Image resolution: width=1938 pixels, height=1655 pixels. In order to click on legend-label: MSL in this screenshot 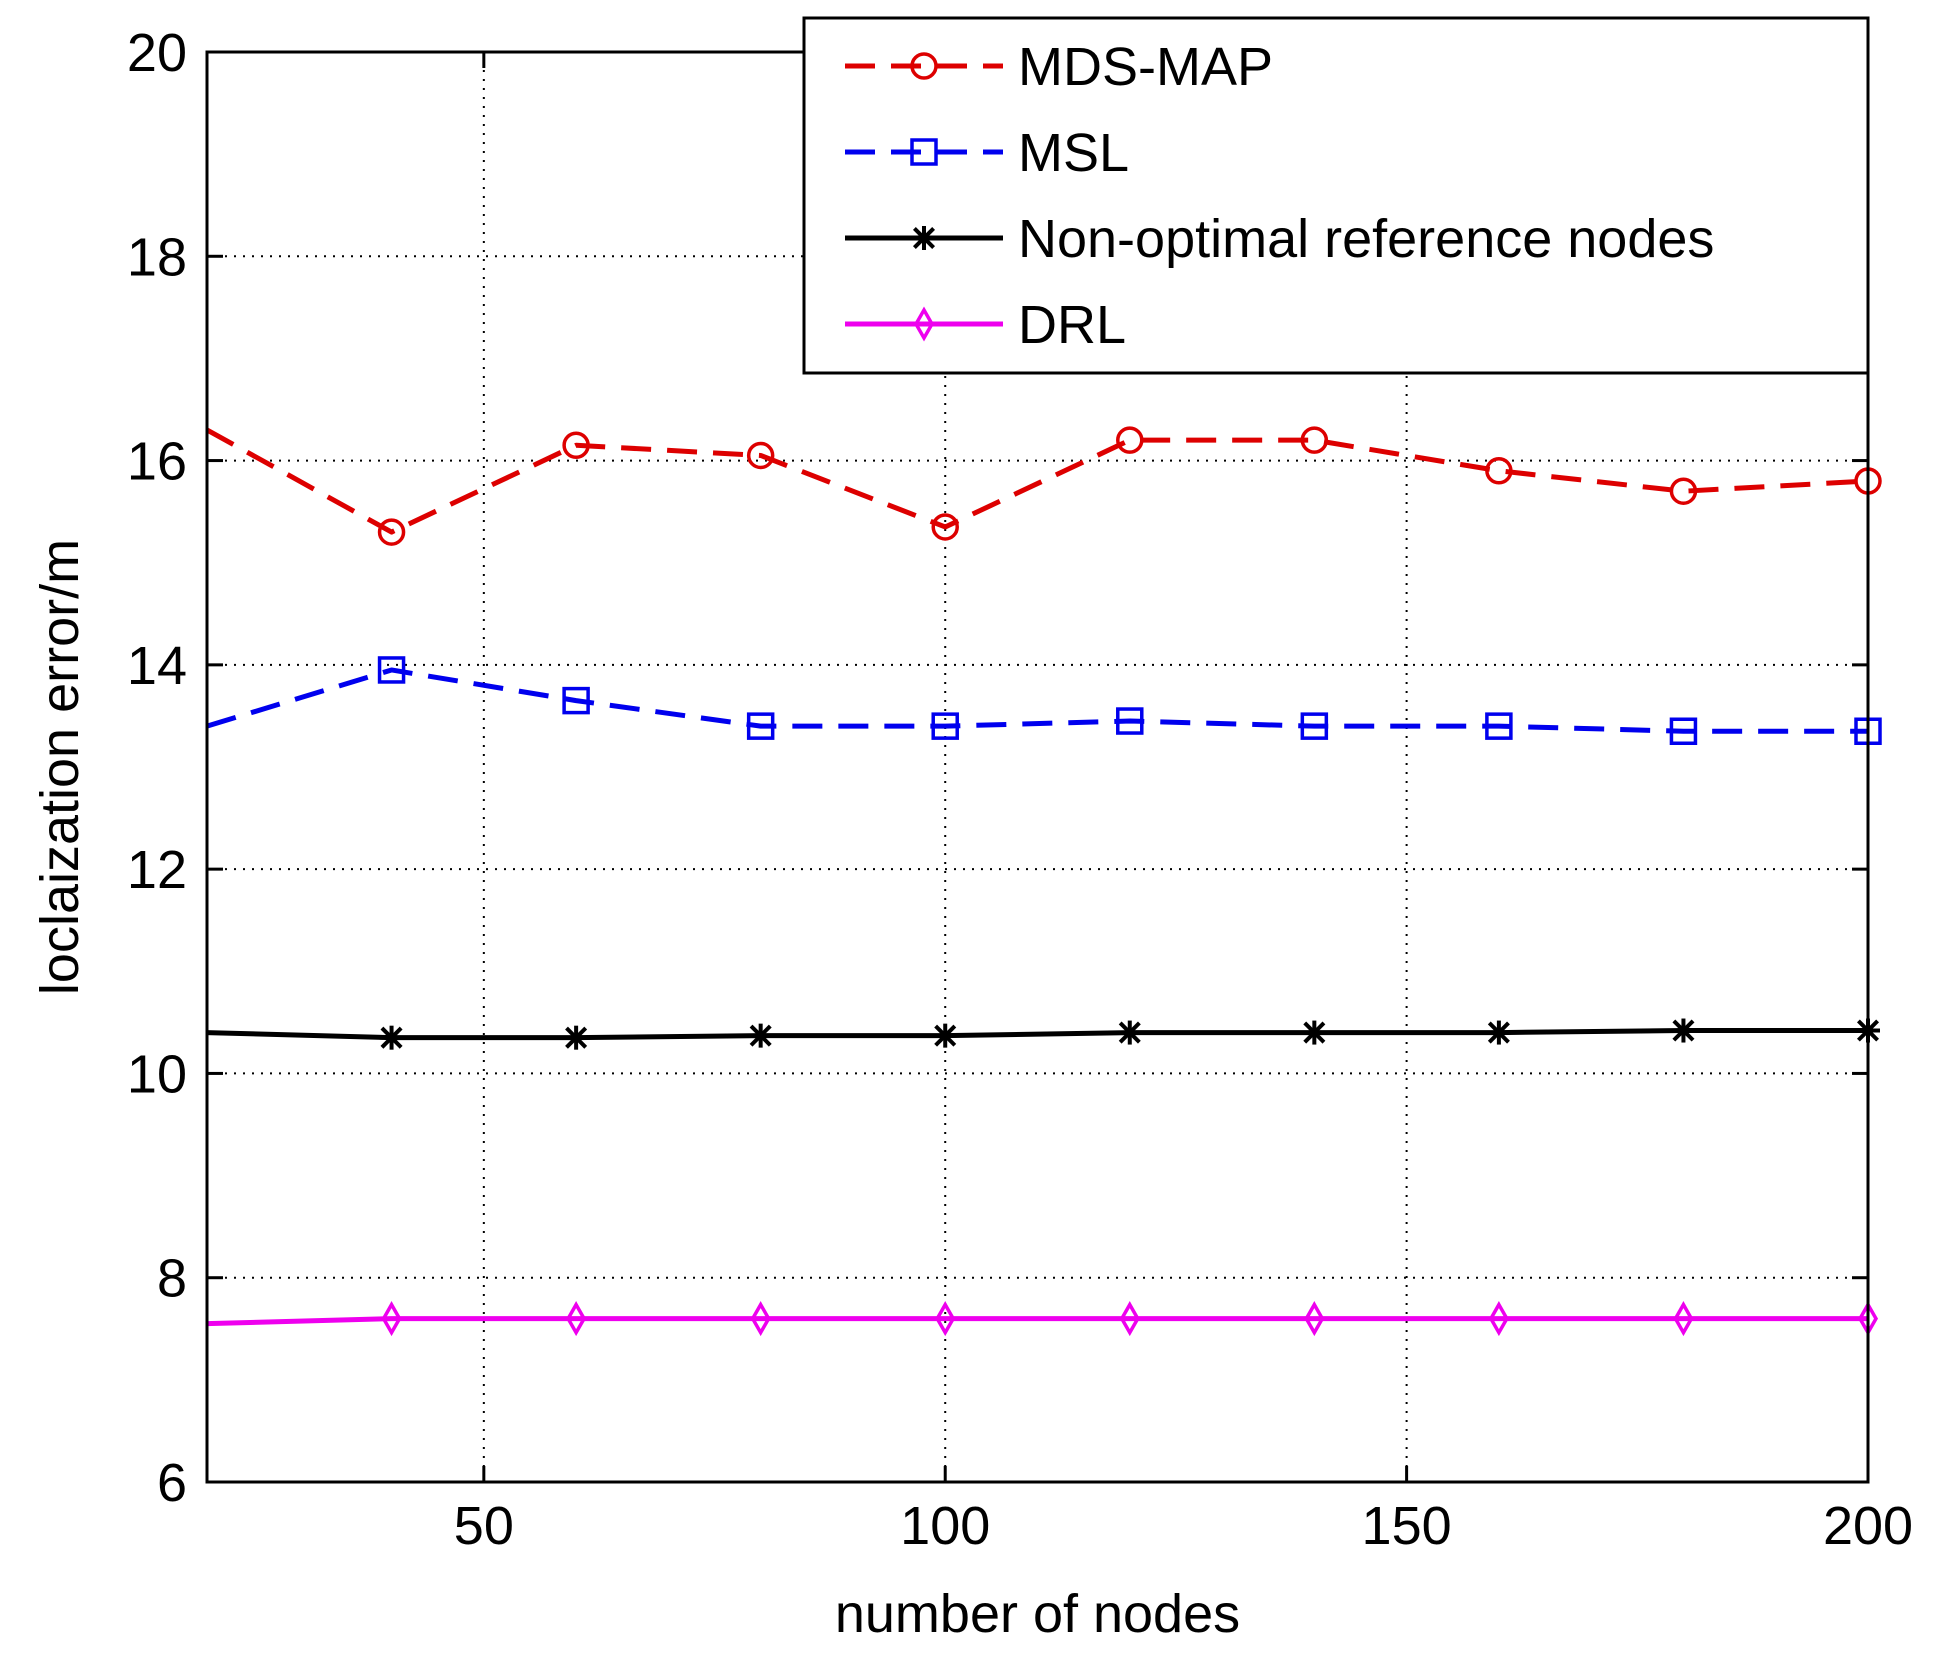, I will do `click(1073, 153)`.